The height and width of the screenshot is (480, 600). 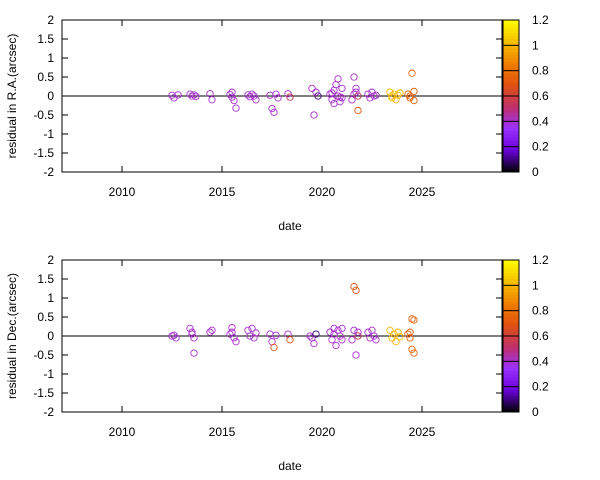 I want to click on colorbar-tick-label: 0.8, so click(x=540, y=311).